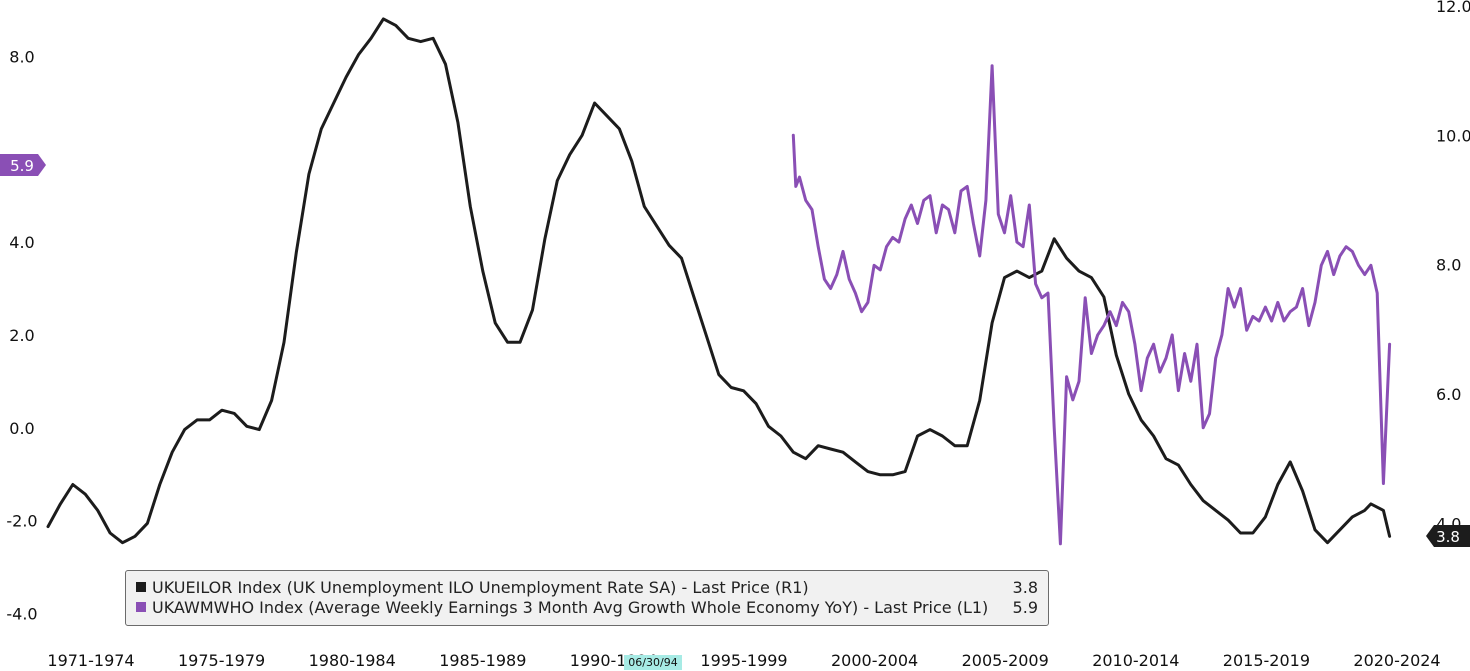 Image resolution: width=1470 pixels, height=671 pixels. What do you see at coordinates (21, 613) in the screenshot?
I see `left-tick-label: -4.0` at bounding box center [21, 613].